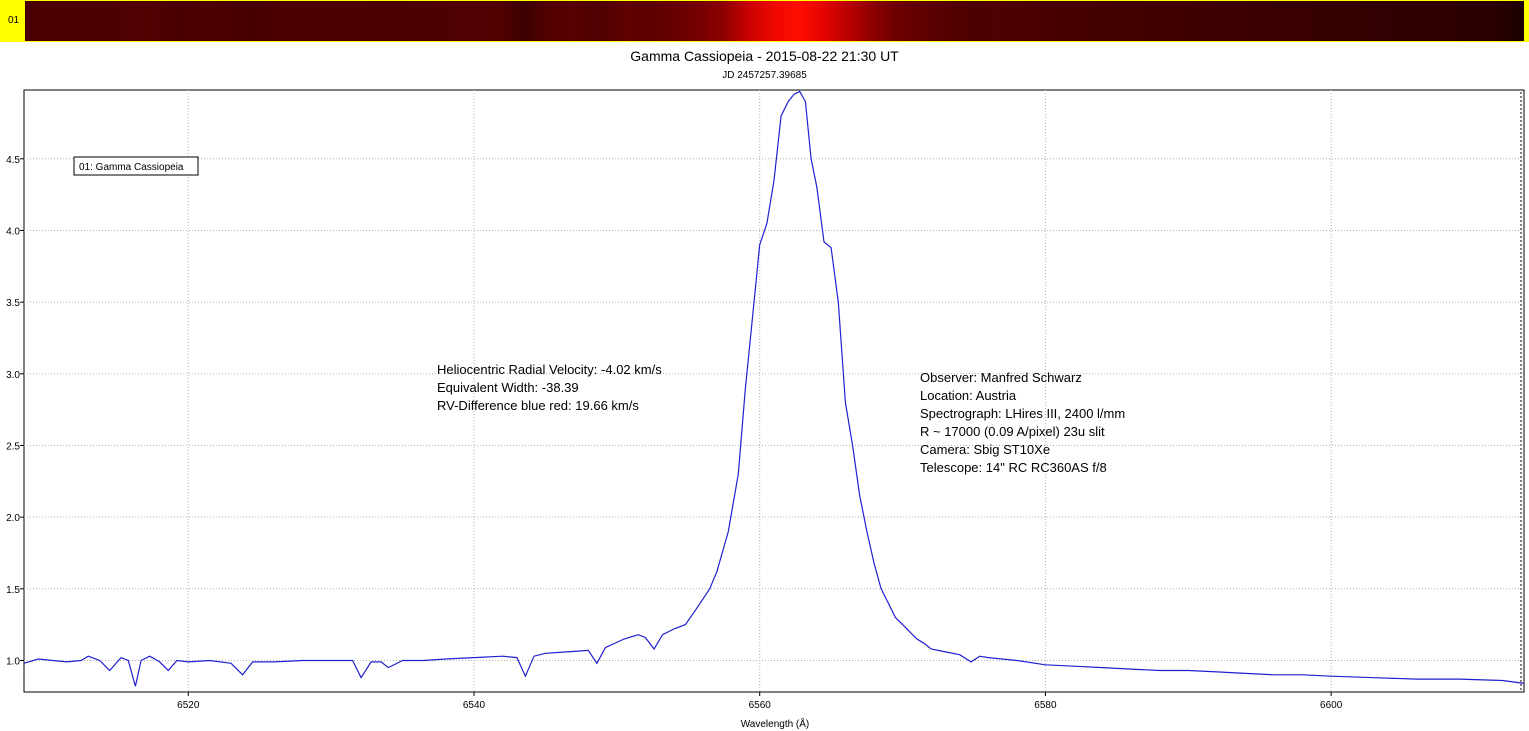 The width and height of the screenshot is (1529, 731). What do you see at coordinates (12, 21) in the screenshot?
I see `strip-label: 01` at bounding box center [12, 21].